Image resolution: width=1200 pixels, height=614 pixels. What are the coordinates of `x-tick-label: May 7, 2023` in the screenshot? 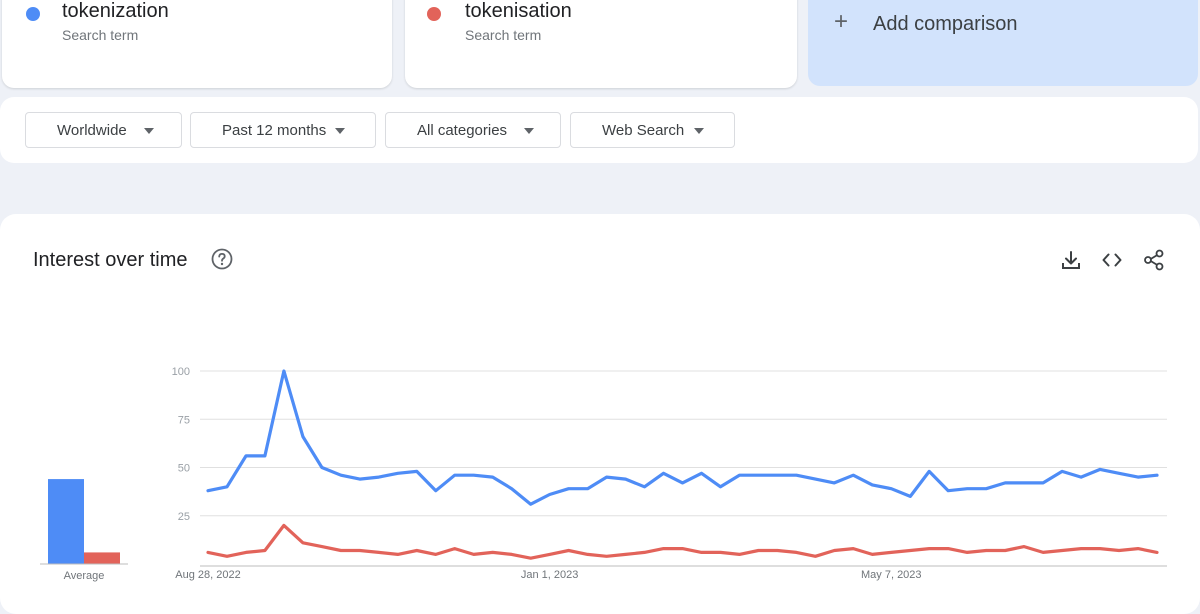 It's located at (891, 575).